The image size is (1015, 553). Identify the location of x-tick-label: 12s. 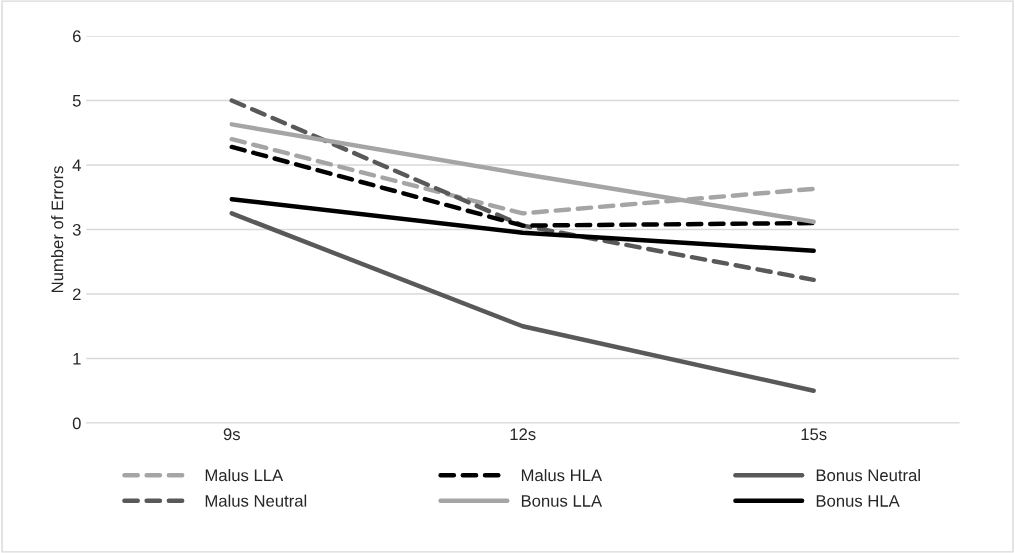
(523, 434).